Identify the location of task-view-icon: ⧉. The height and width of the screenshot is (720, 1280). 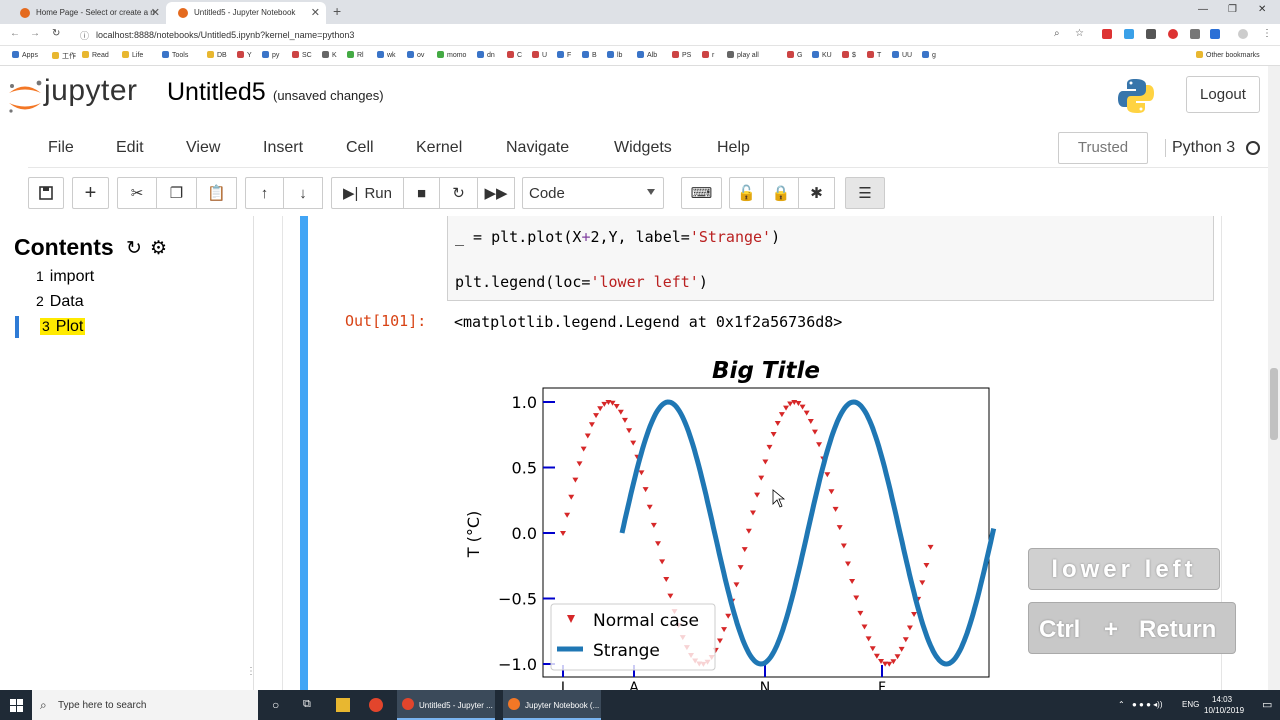
(307, 704).